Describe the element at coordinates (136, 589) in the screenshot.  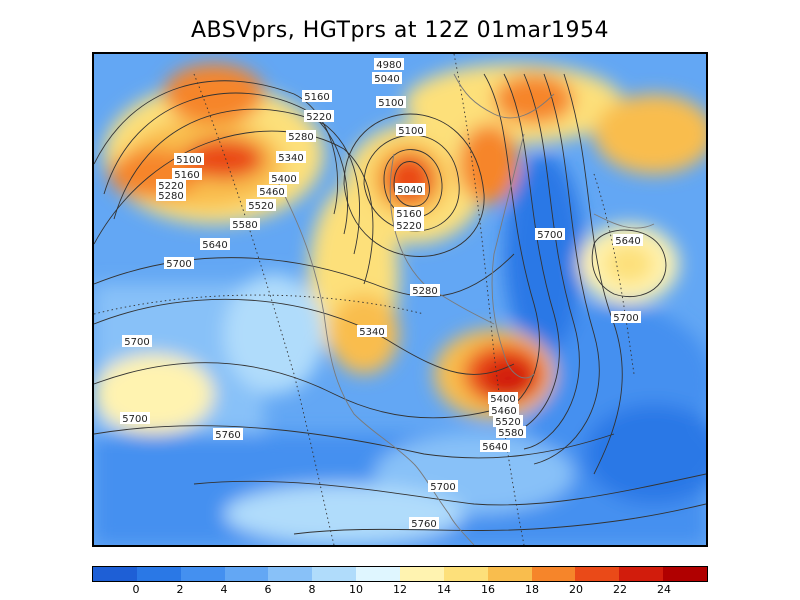
I see `colorbar-tick-label: 0` at that location.